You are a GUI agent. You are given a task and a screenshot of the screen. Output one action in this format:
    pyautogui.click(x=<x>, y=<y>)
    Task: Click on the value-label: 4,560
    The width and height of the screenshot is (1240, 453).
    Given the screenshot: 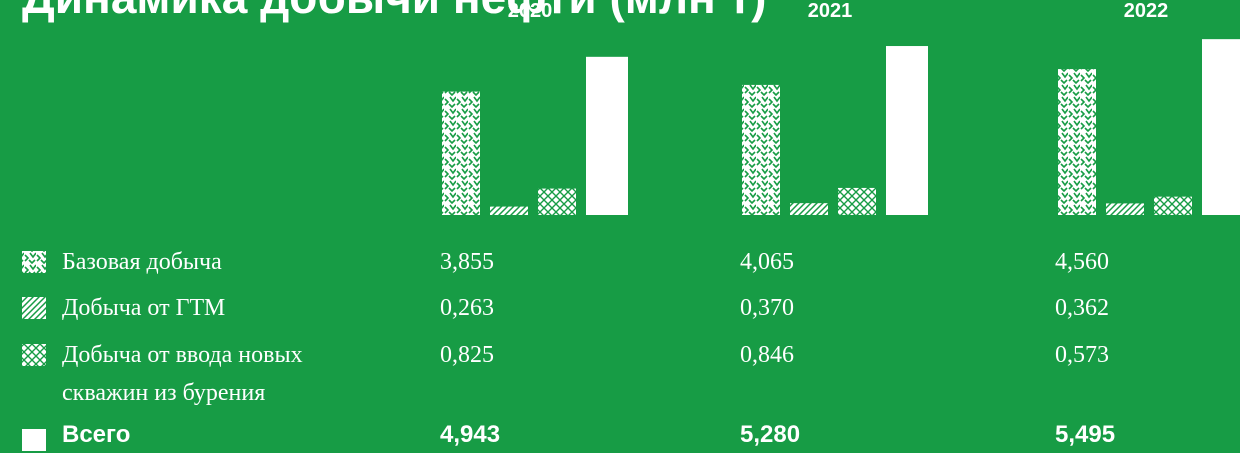 What is the action you would take?
    pyautogui.click(x=1082, y=262)
    